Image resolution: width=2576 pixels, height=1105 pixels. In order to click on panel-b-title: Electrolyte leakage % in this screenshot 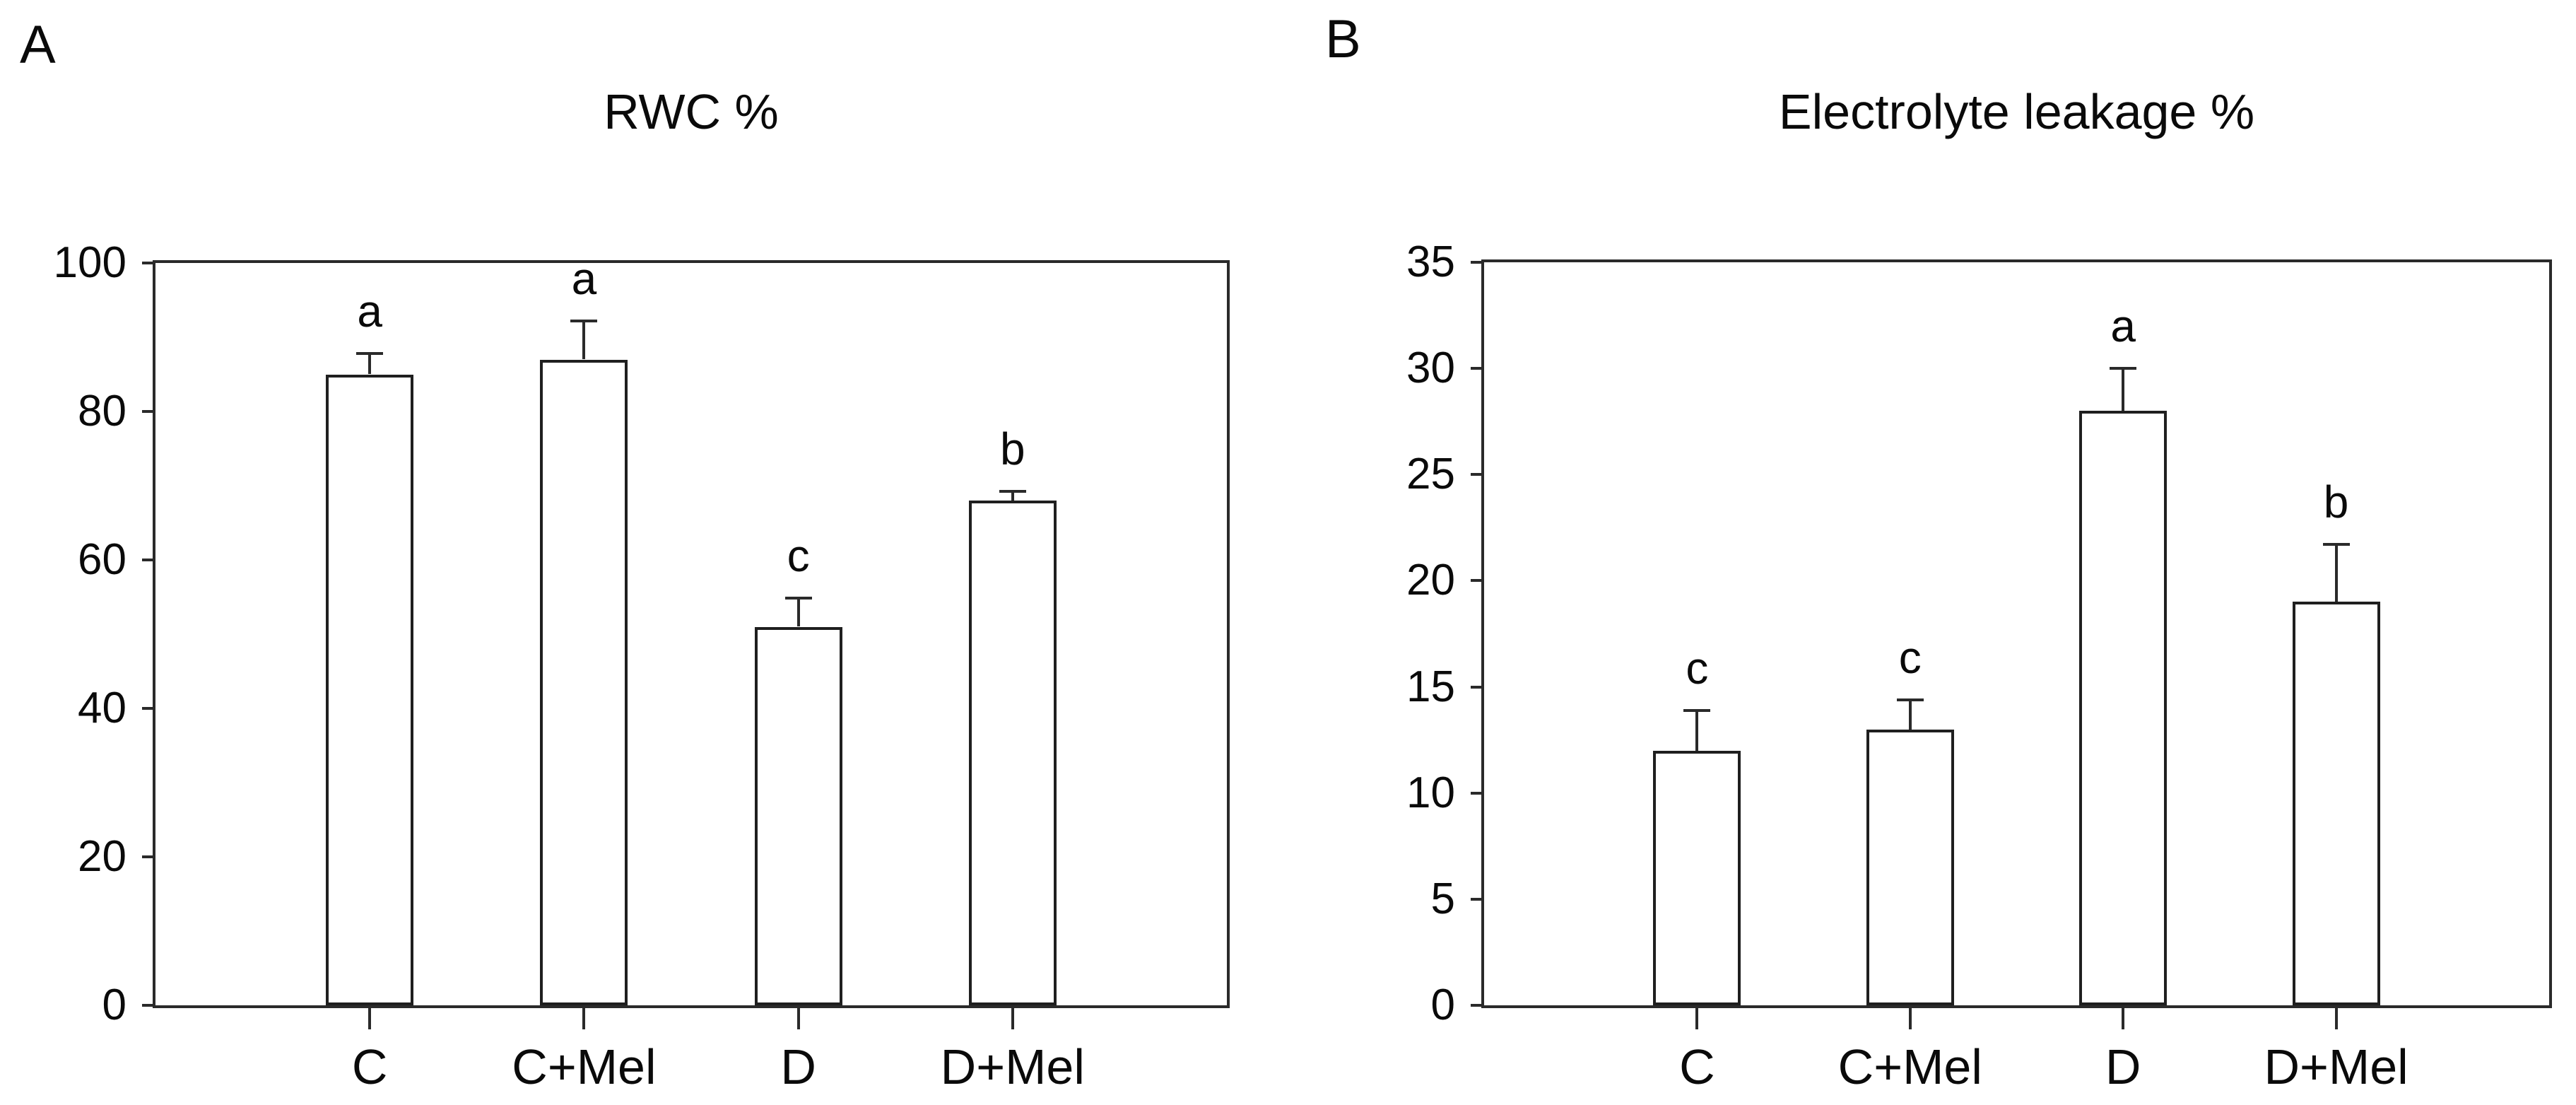, I will do `click(2016, 112)`.